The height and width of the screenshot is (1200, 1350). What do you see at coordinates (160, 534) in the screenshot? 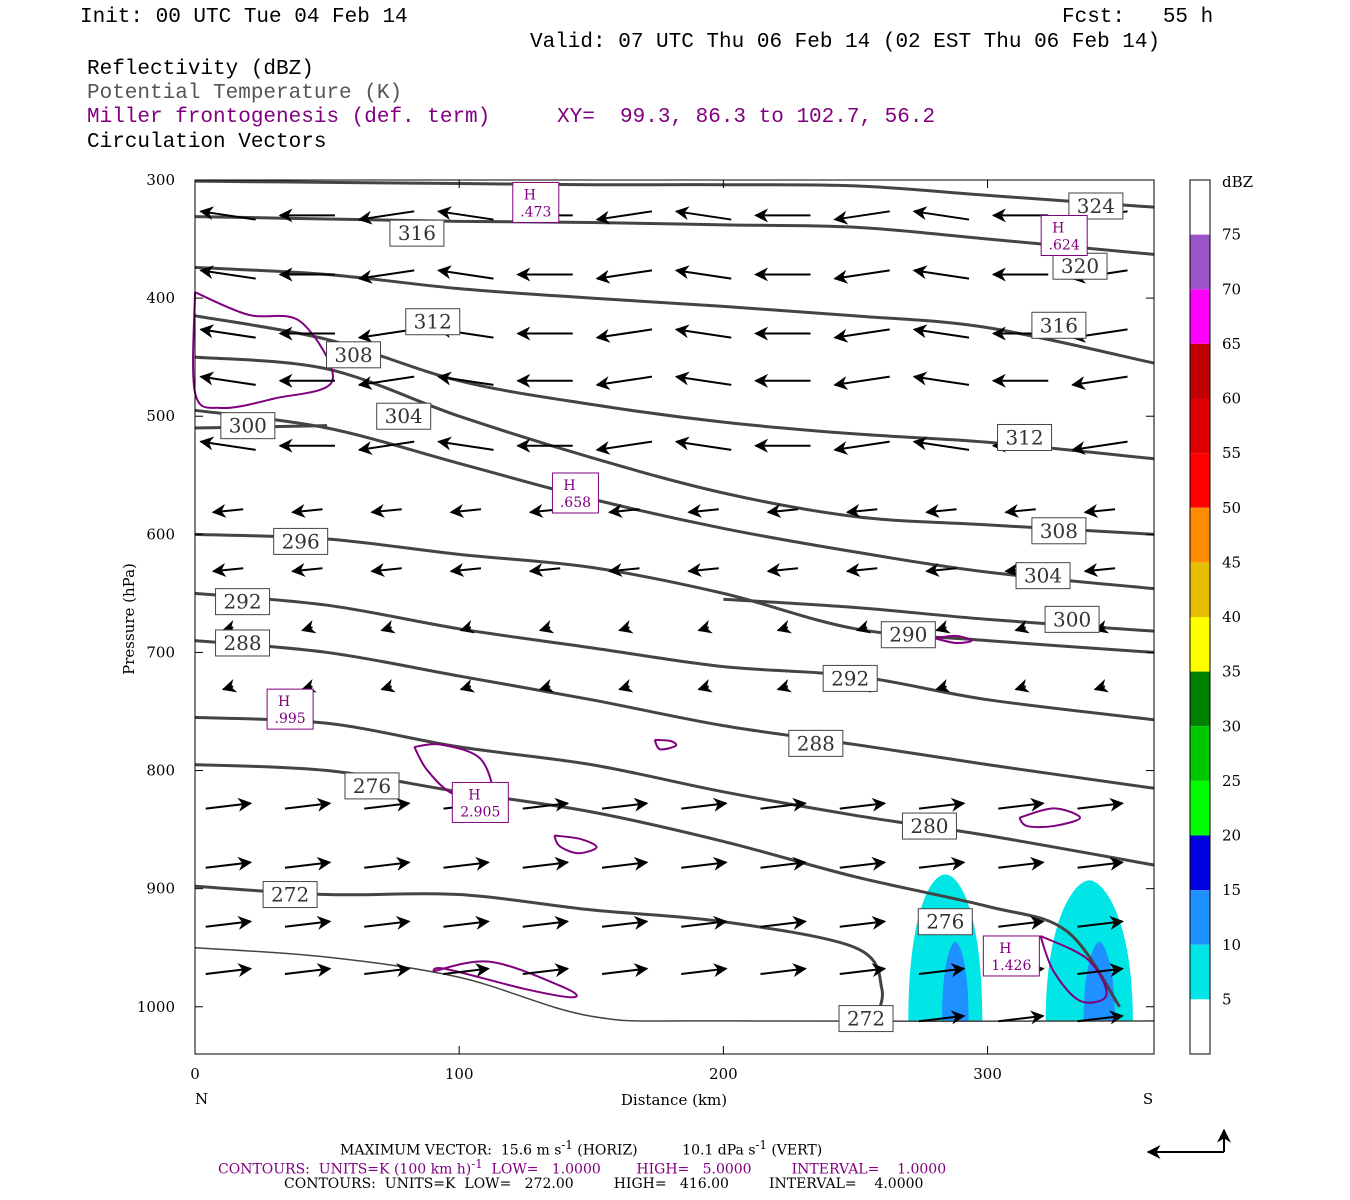
I see `y-tick-label: 600` at bounding box center [160, 534].